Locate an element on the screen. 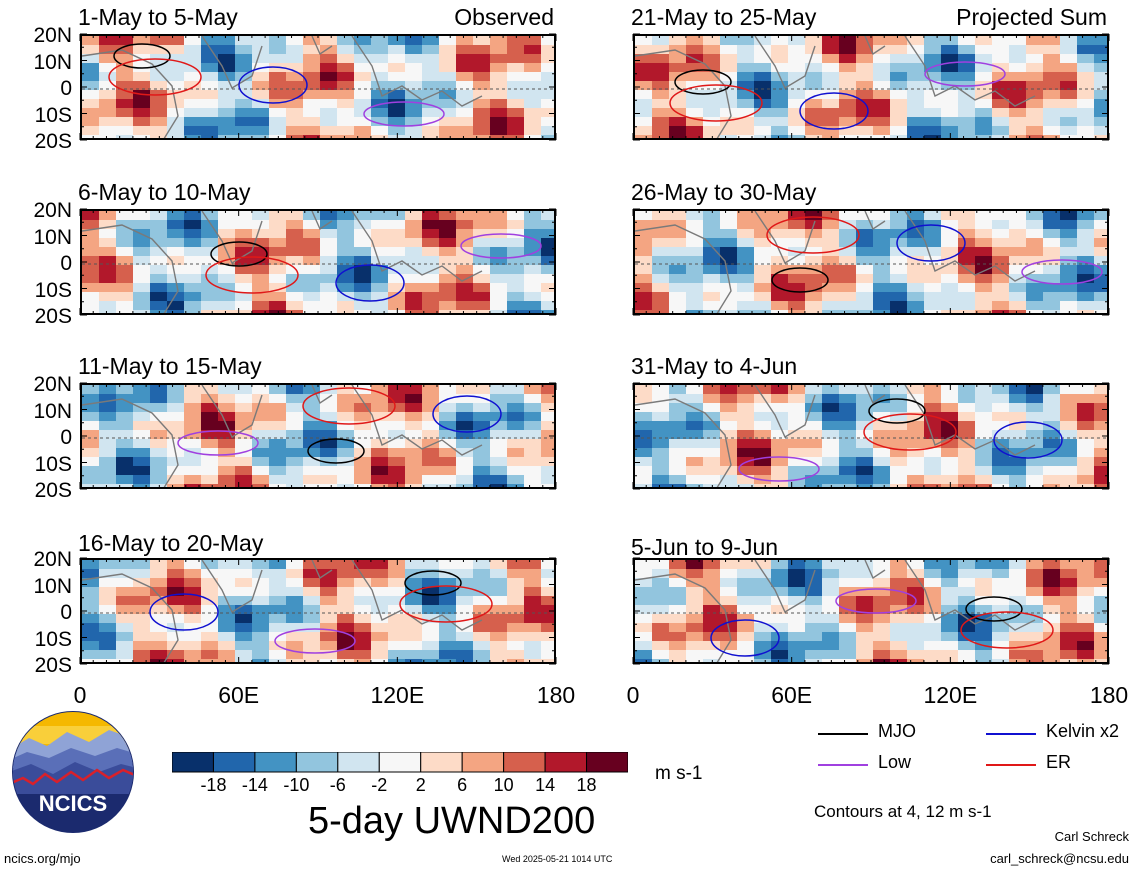 The image size is (1135, 872). email: carl_schreck@ncsu.edu is located at coordinates (1059, 858).